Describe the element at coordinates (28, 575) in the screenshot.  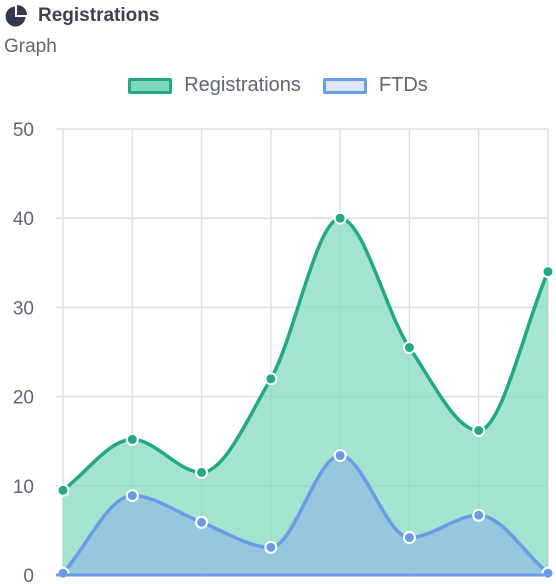
I see `y-tick-label: 0` at that location.